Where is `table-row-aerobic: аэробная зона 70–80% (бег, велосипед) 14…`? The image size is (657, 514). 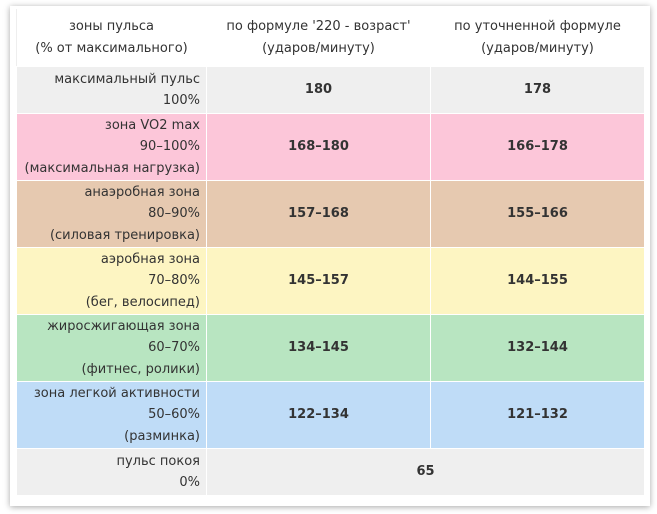
table-row-aerobic: аэробная зона 70–80% (бег, велосипед) 14… is located at coordinates (330, 281).